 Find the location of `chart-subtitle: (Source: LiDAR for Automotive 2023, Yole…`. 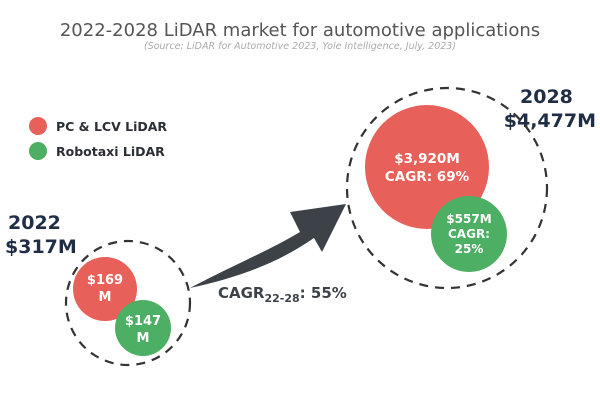

chart-subtitle: (Source: LiDAR for Automotive 2023, Yole… is located at coordinates (300, 46).